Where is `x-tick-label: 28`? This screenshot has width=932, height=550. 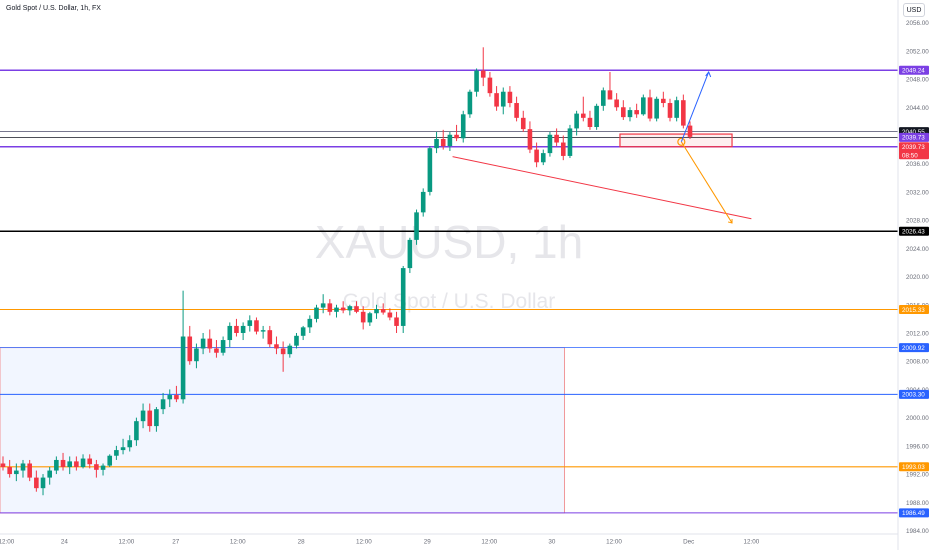
x-tick-label: 28 is located at coordinates (302, 542).